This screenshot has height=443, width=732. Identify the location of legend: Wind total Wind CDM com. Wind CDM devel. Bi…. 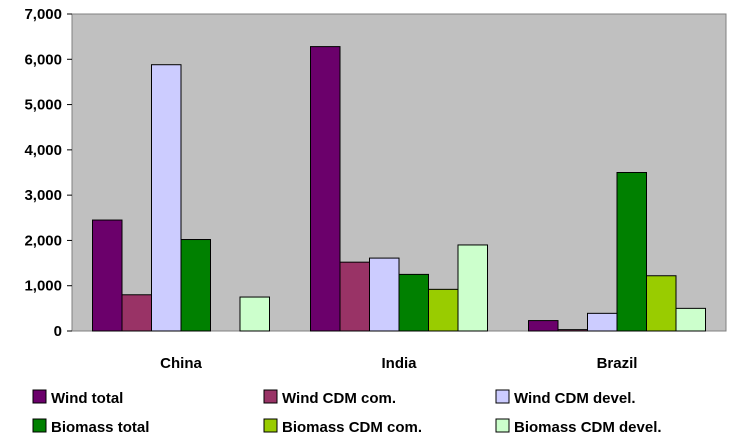
(347, 412).